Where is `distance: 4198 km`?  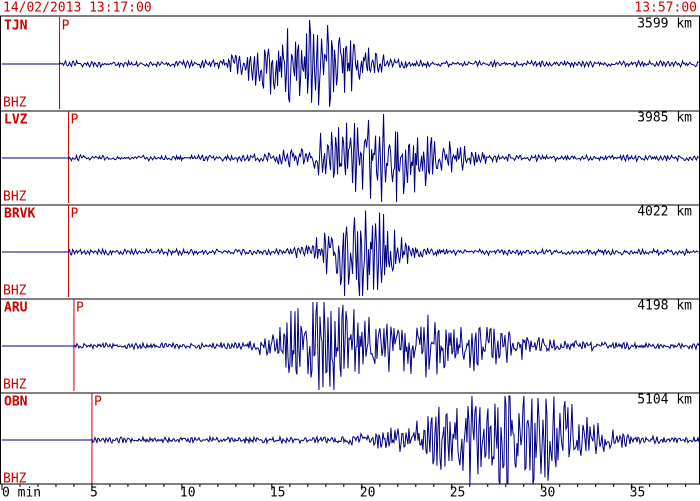
distance: 4198 km is located at coordinates (664, 306).